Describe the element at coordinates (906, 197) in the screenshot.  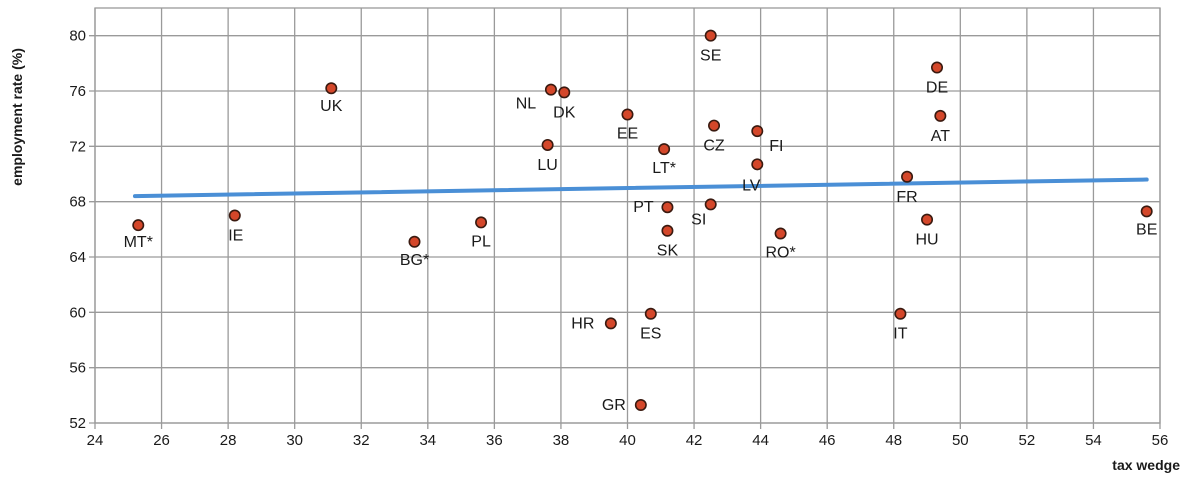
I see `point-label-fr: FR` at that location.